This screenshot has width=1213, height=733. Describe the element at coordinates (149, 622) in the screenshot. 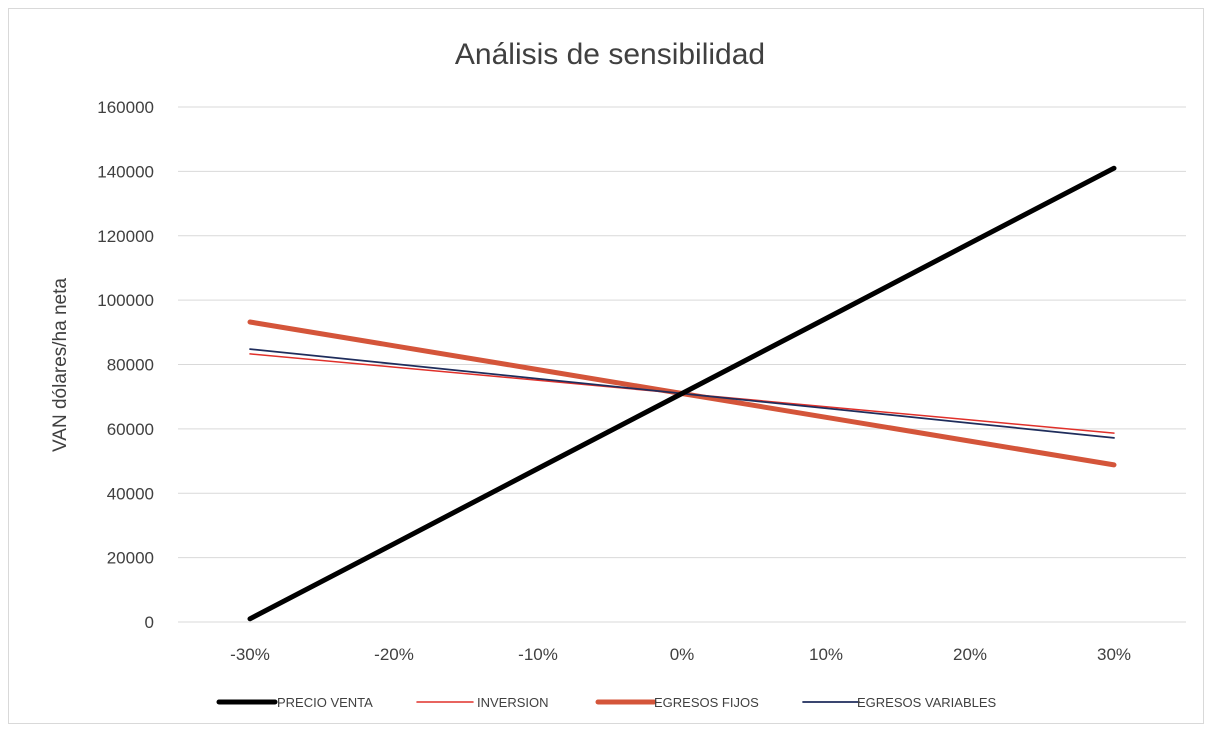

I see `y-tick-label: 0` at that location.